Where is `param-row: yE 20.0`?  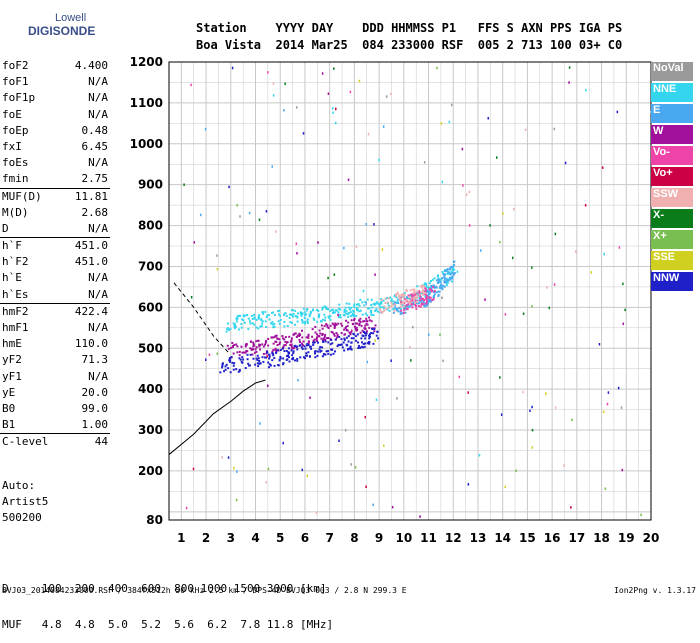
param-row: yE 20.0 is located at coordinates (55, 393).